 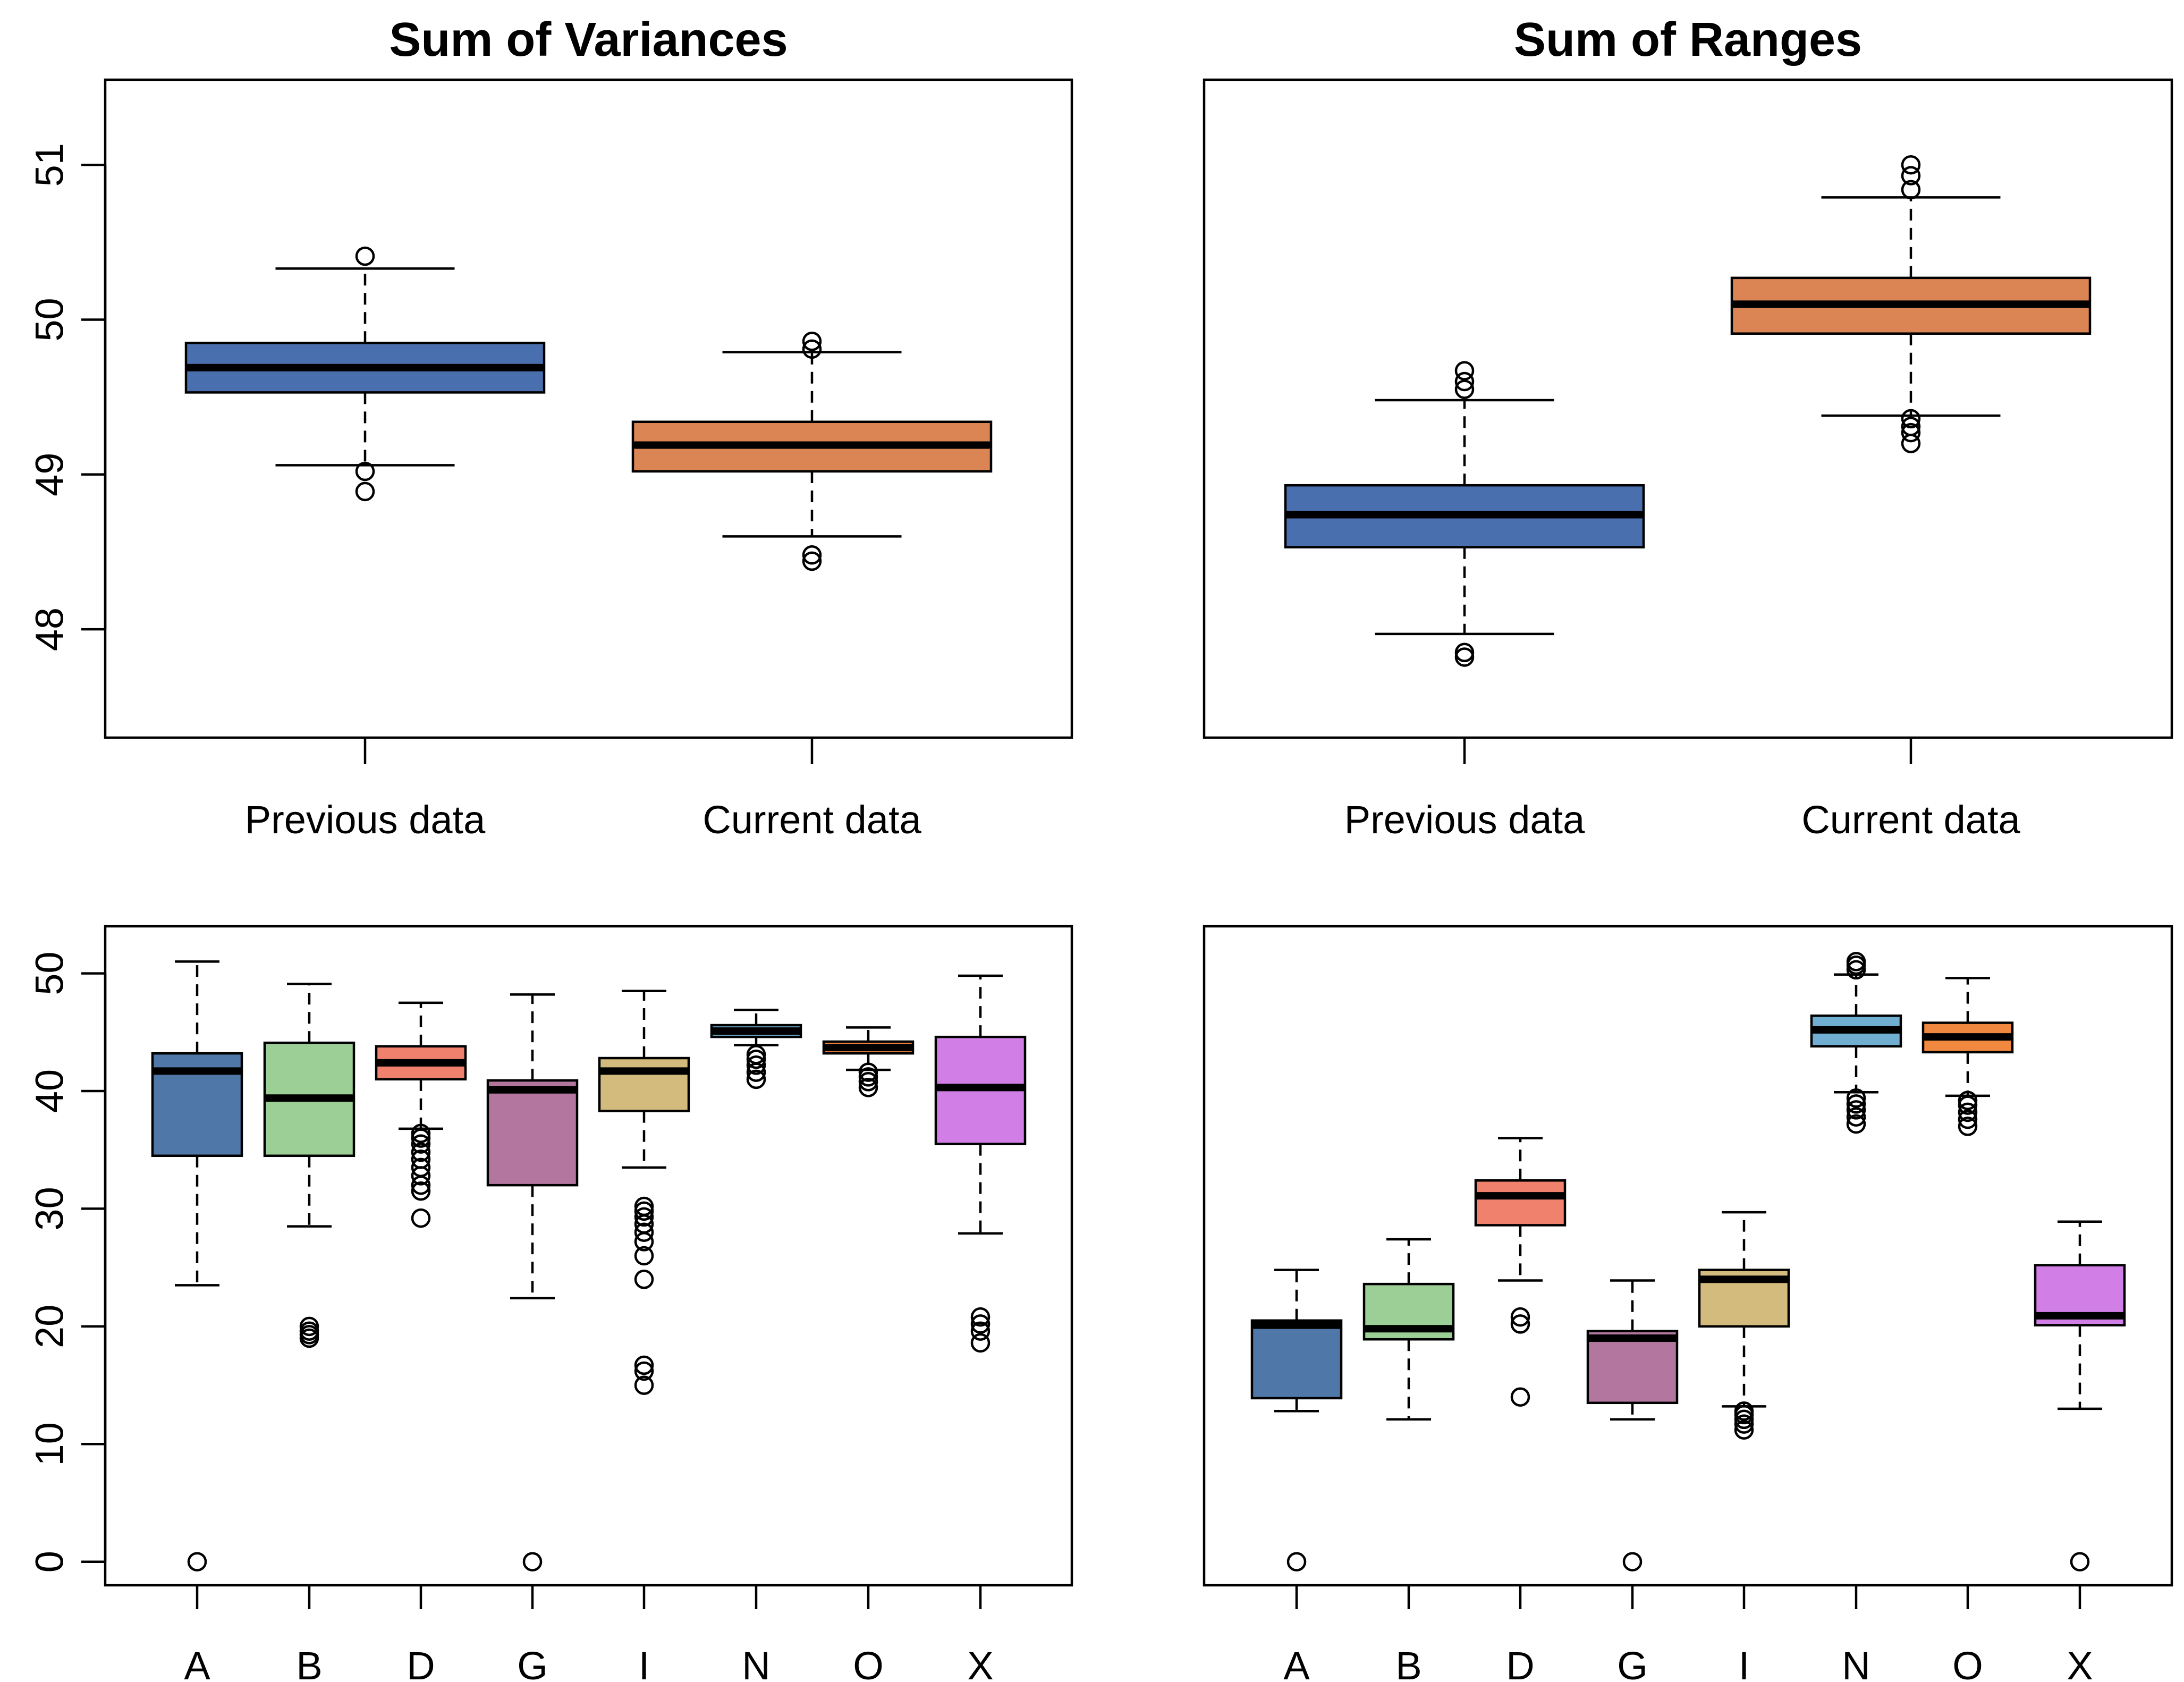 What do you see at coordinates (532, 1663) in the screenshot?
I see `x-tick-label: G` at bounding box center [532, 1663].